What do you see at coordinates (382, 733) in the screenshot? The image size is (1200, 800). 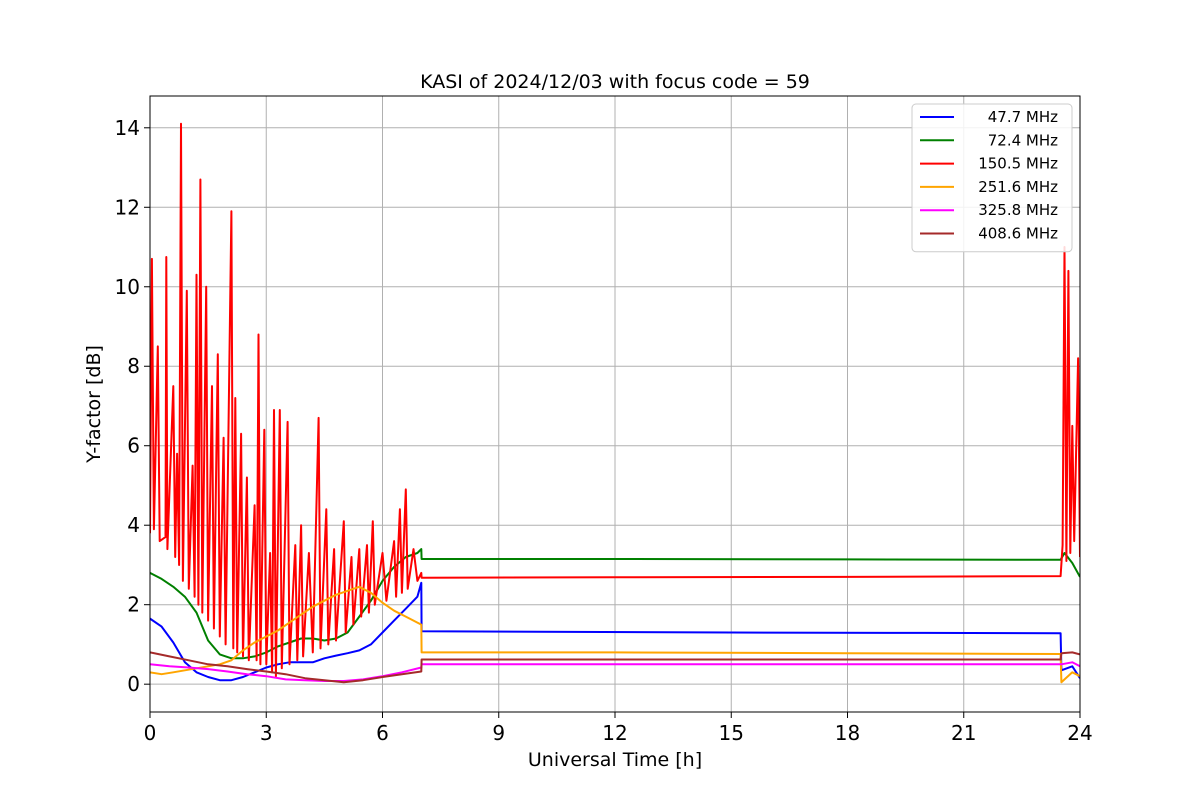 I see `x-tick-label: 6` at bounding box center [382, 733].